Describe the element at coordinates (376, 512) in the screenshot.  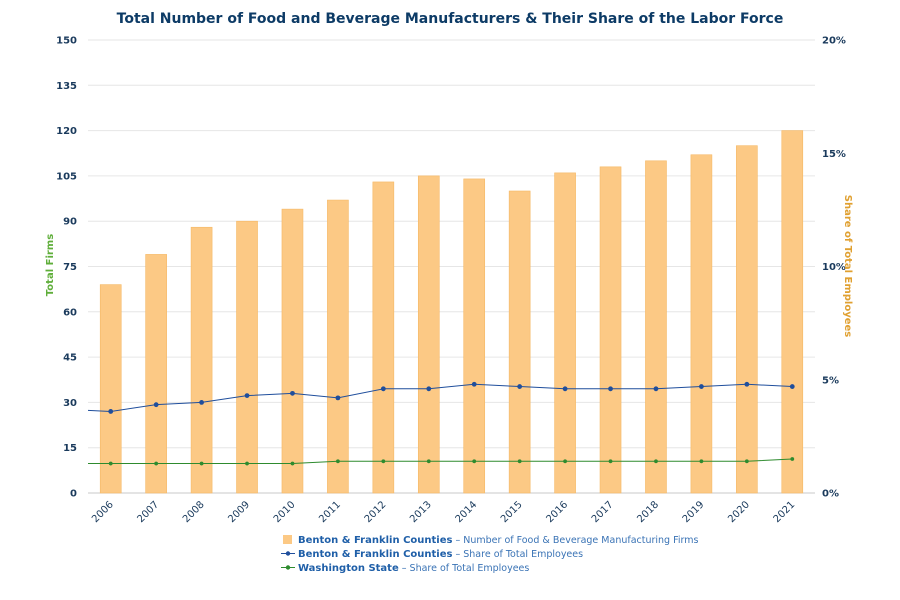
I see `x-tick-label: 2012` at that location.